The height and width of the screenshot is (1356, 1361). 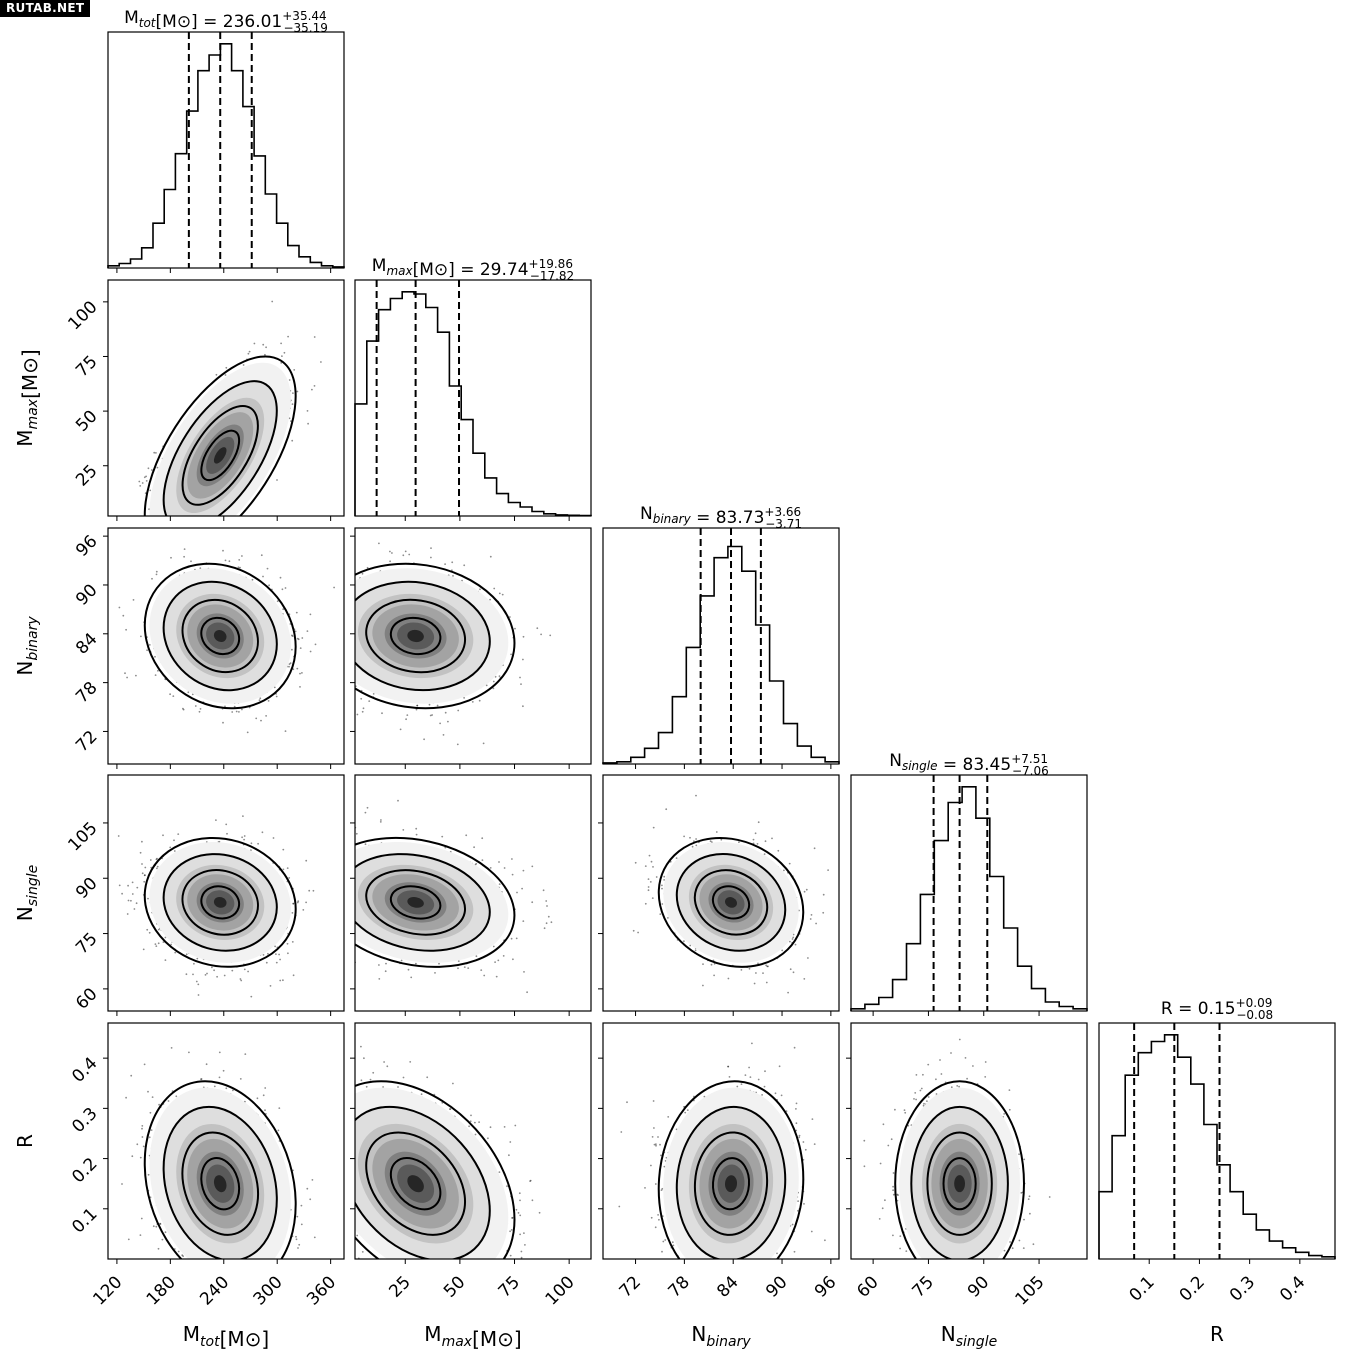 I want to click on title-mtot: Mtot[M⊙] = 236.01+35.44 −35.19, so click(x=226, y=21).